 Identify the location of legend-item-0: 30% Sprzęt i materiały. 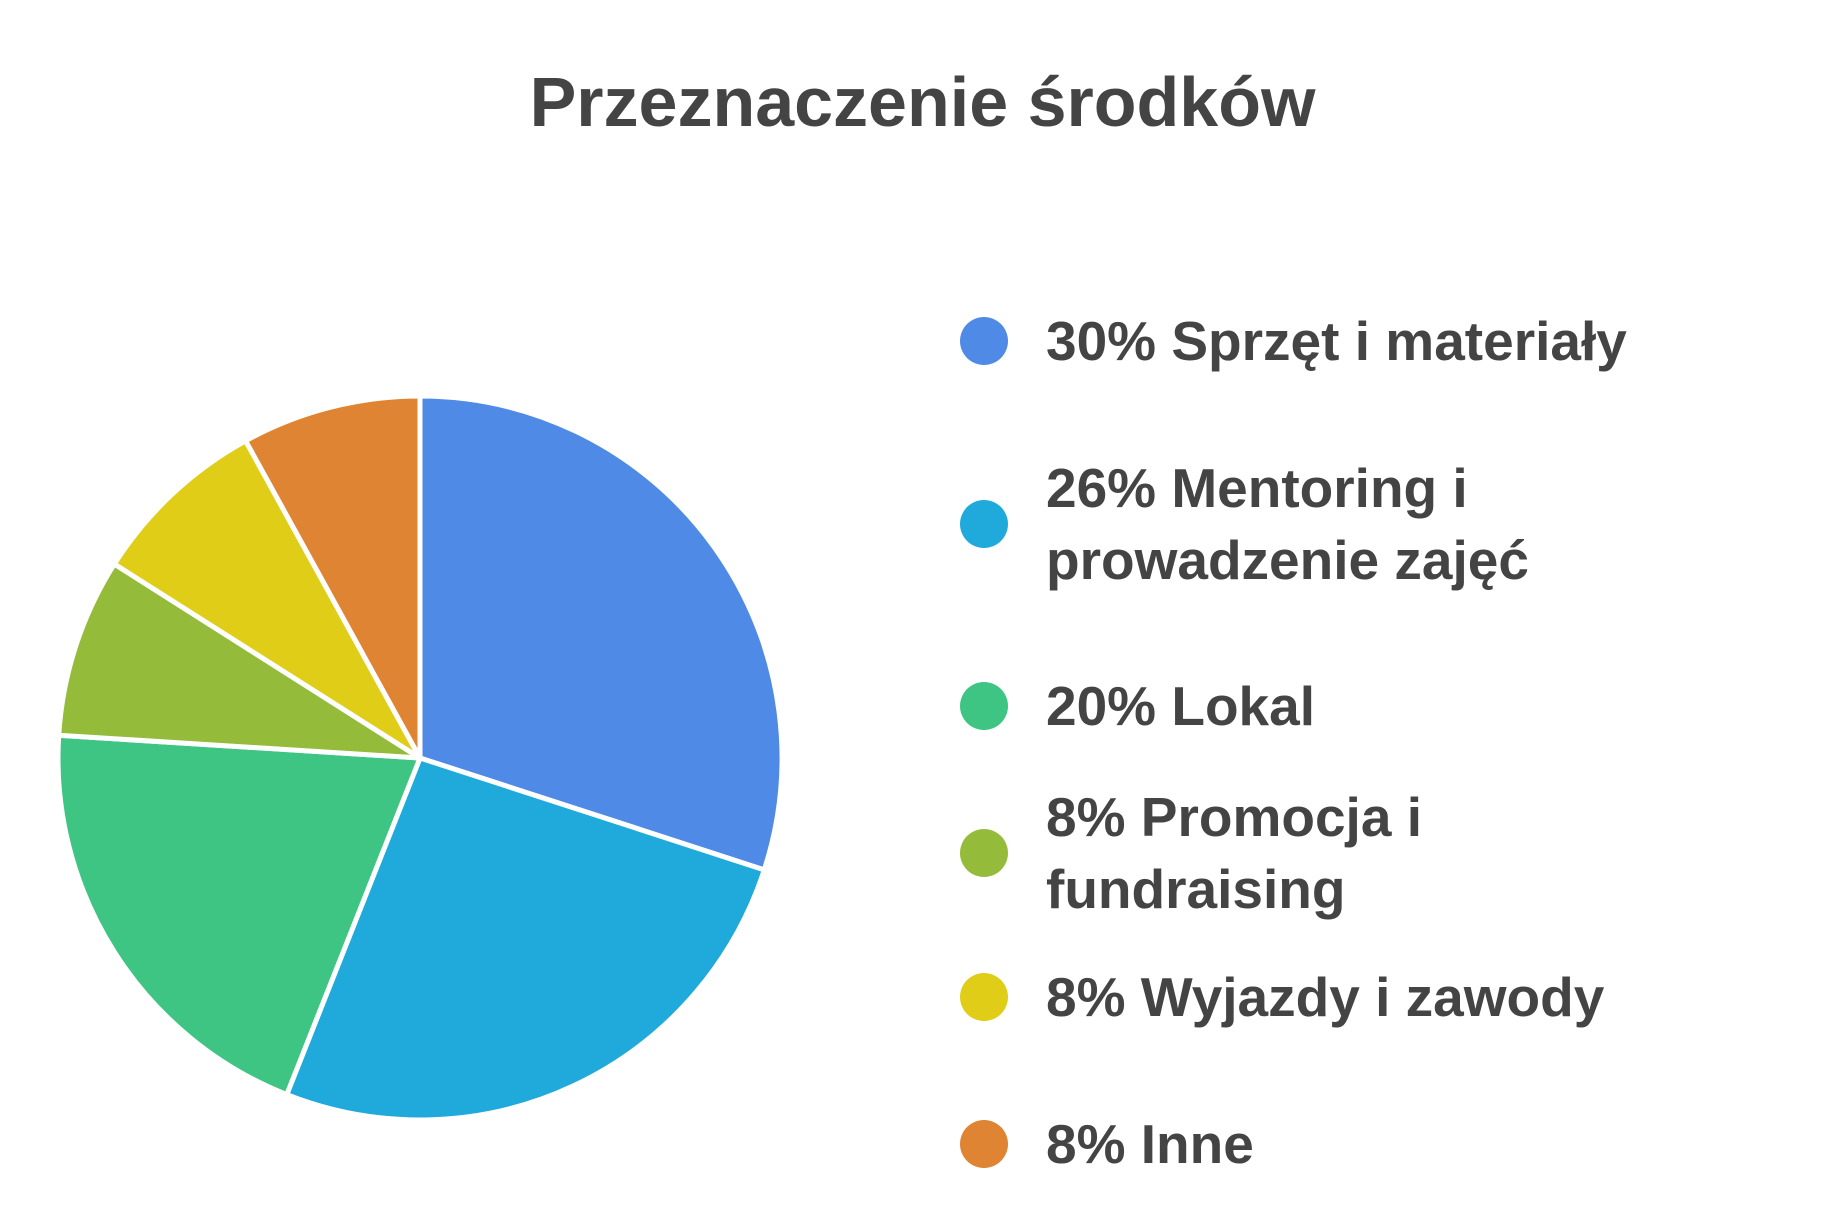
(1390, 341).